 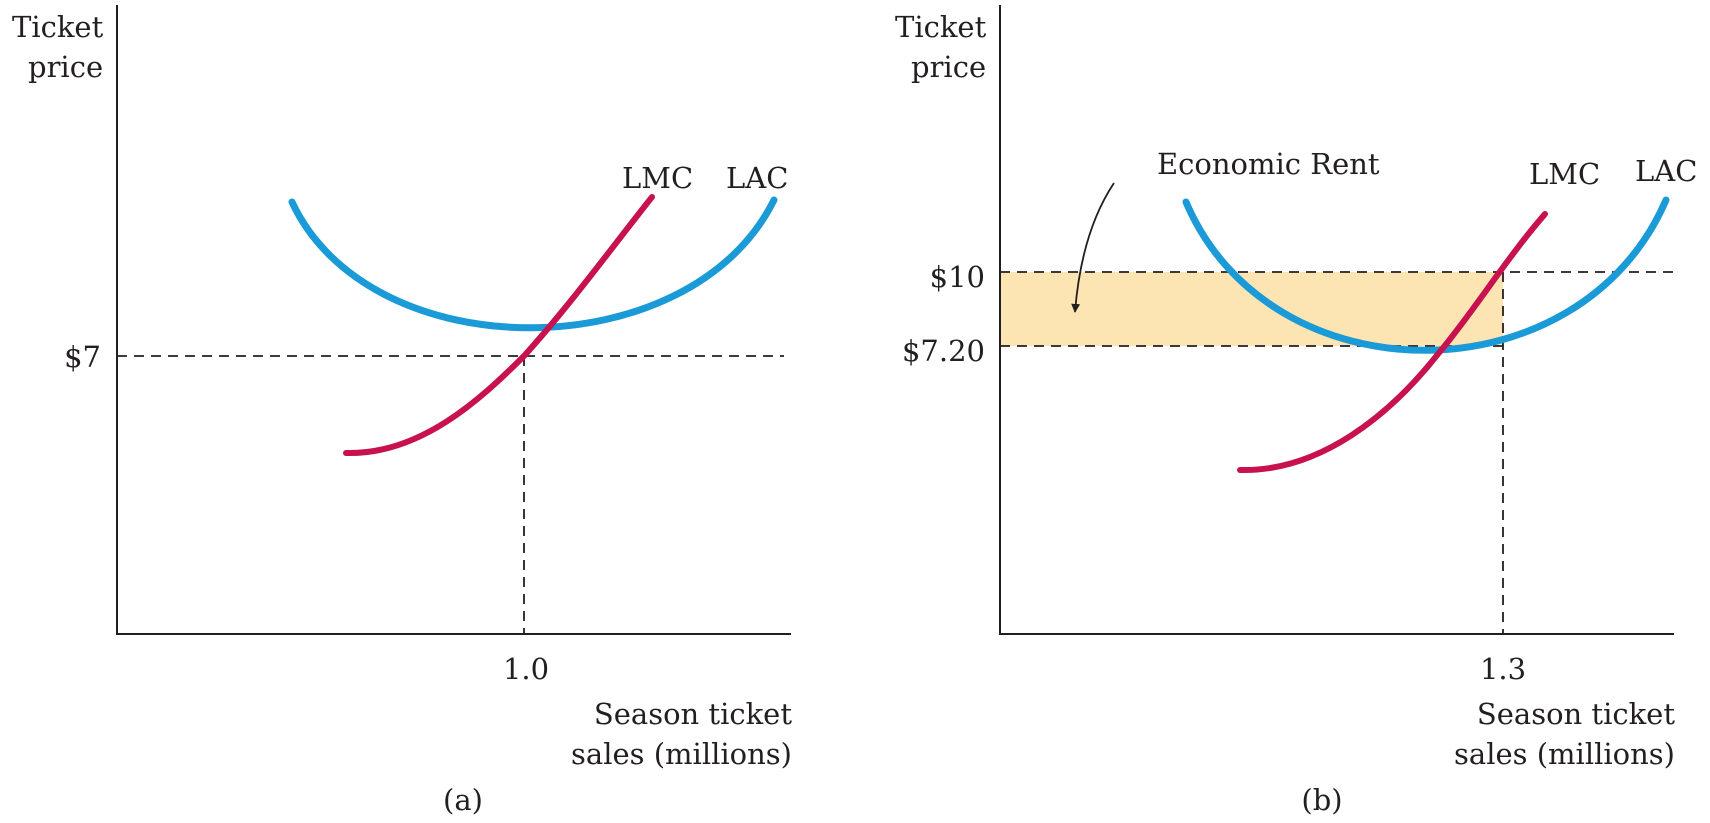 What do you see at coordinates (657, 178) in the screenshot?
I see `panel-a-lmc-label: LMC` at bounding box center [657, 178].